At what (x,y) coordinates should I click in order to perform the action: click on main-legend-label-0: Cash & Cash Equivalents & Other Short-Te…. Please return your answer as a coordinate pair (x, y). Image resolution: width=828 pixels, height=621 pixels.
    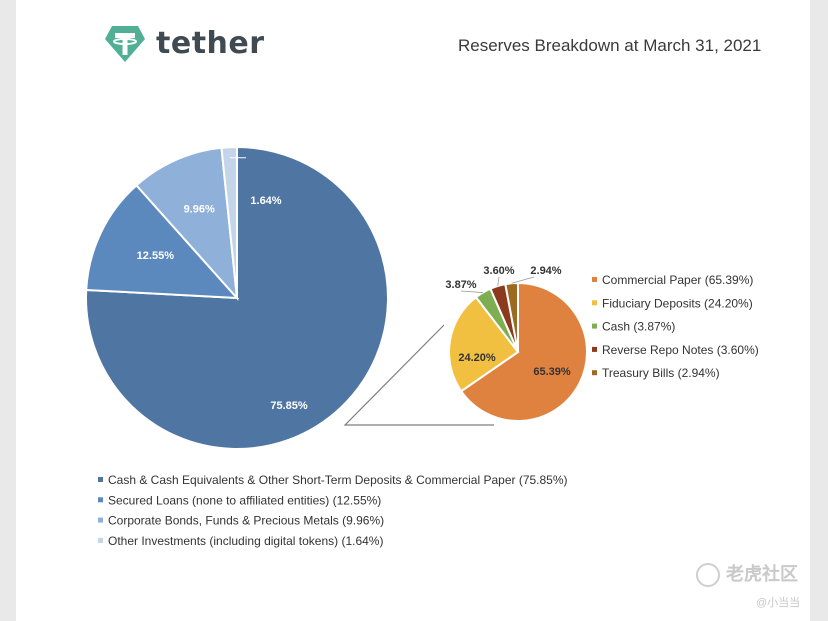
    Looking at the image, I should click on (338, 480).